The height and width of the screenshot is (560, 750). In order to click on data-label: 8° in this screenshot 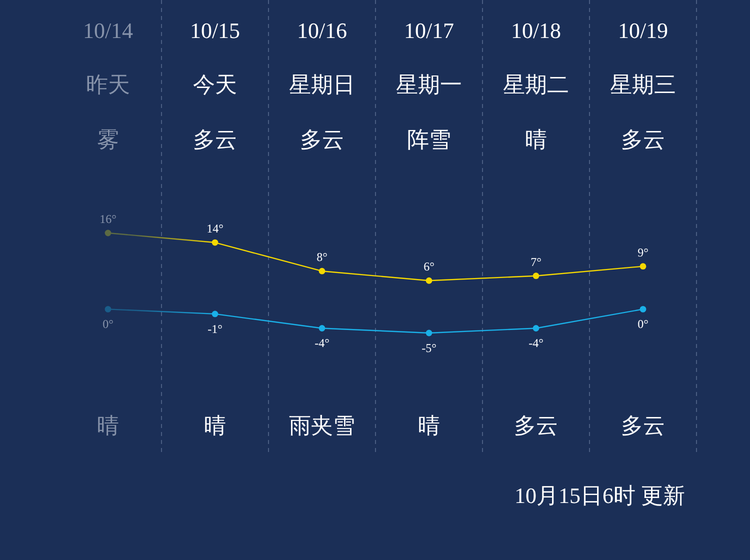, I will do `click(322, 257)`.